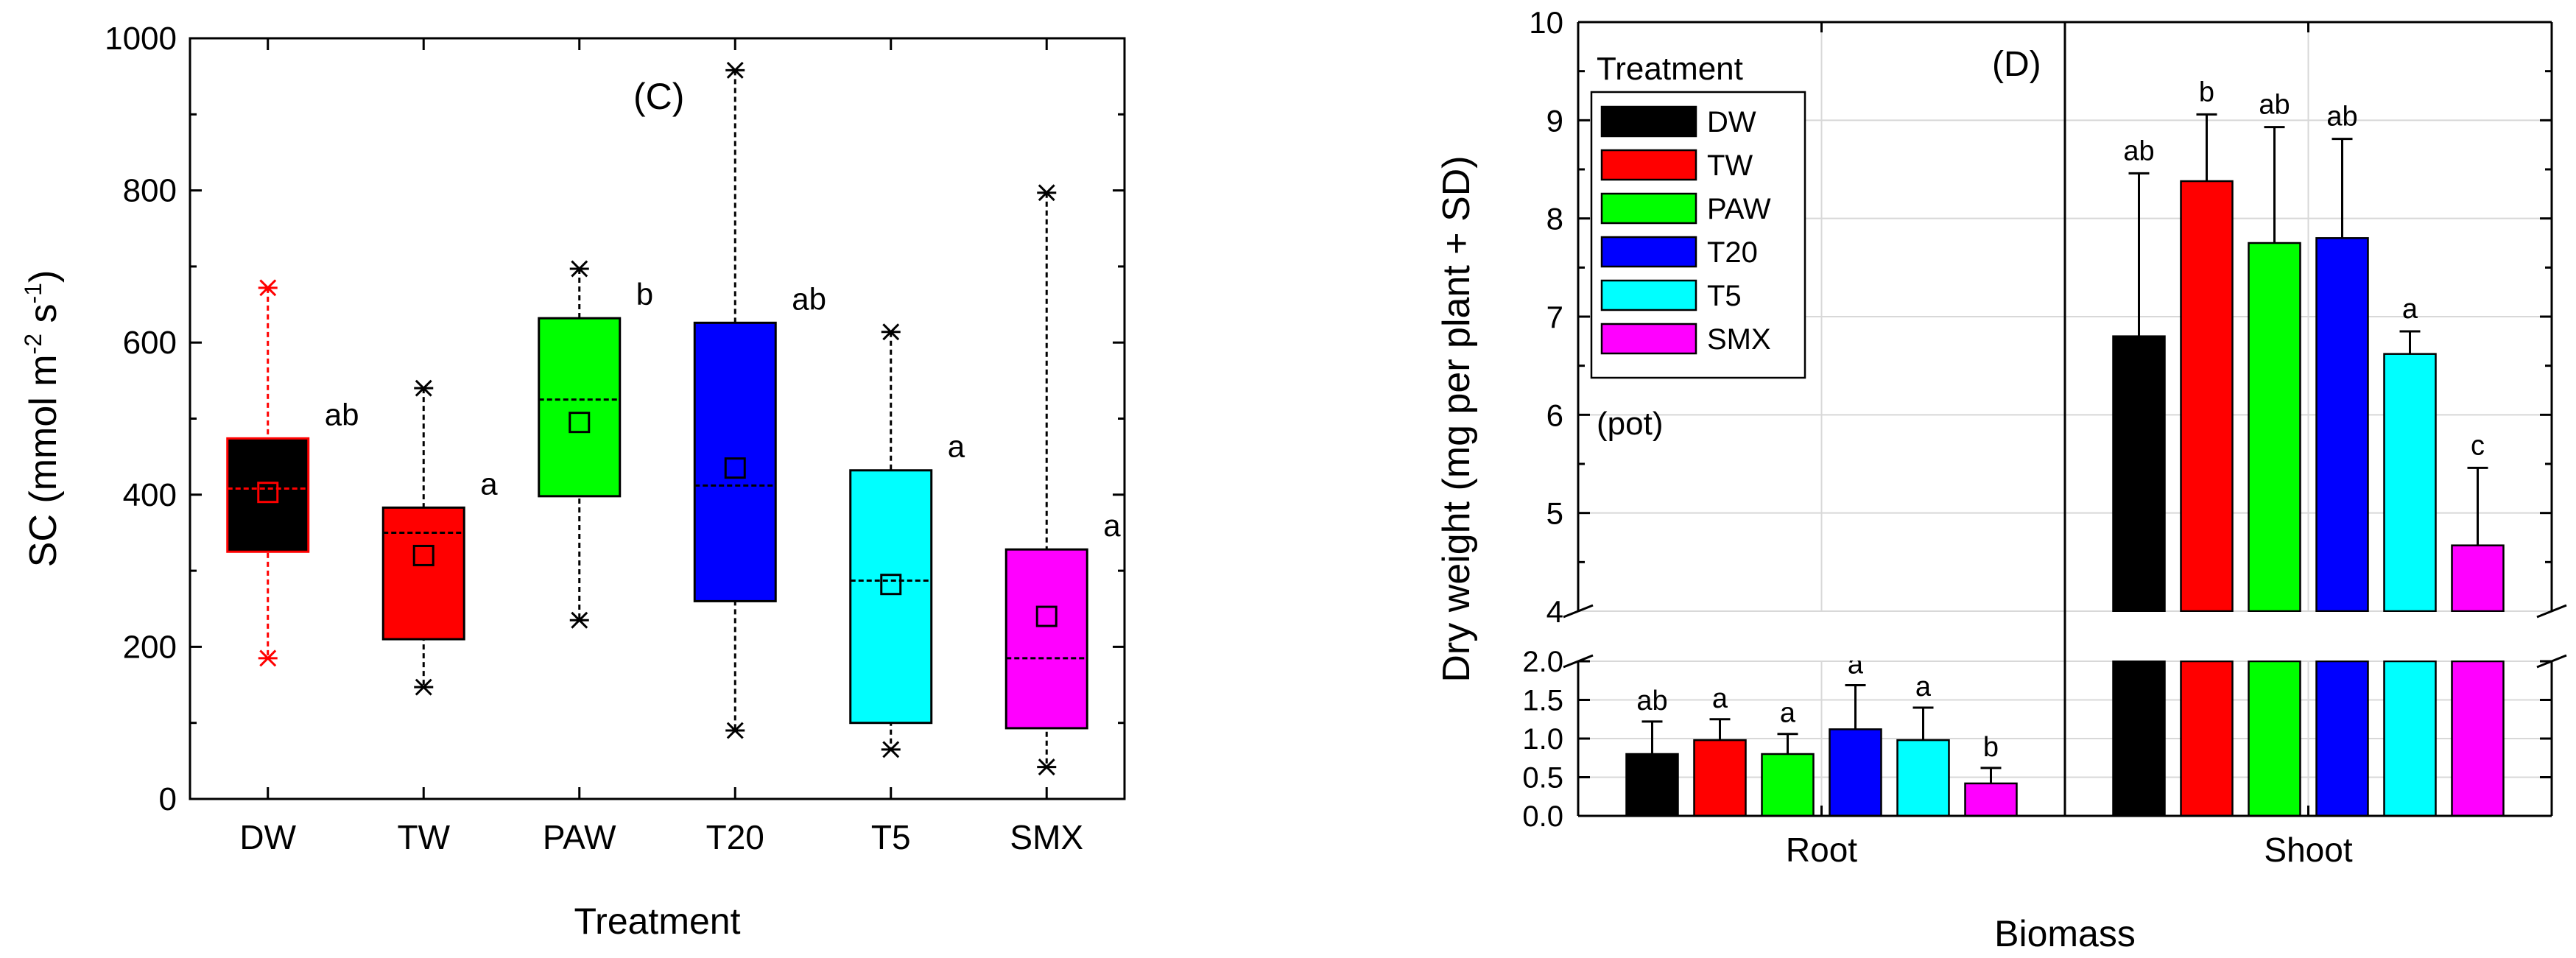 The image size is (2576, 958). I want to click on c-box-dw: ab, so click(292, 473).